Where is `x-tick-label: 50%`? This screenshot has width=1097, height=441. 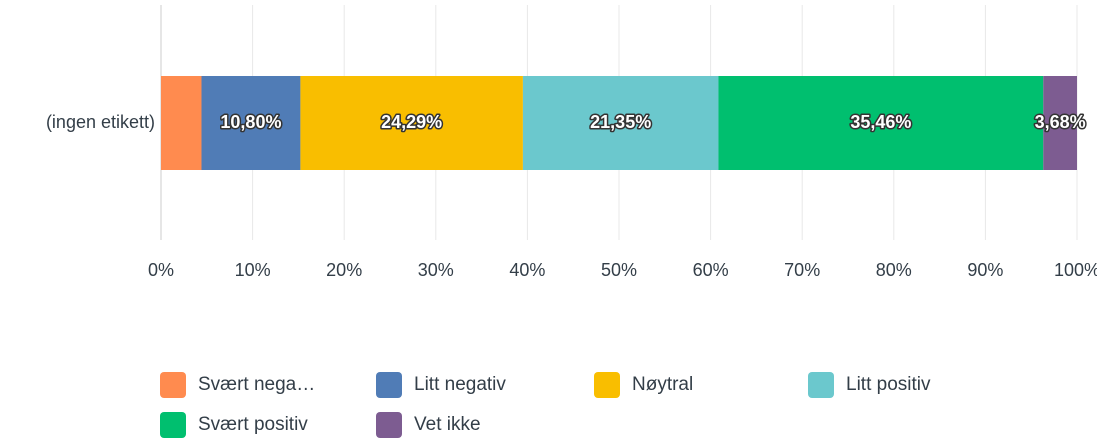 x-tick-label: 50% is located at coordinates (619, 270).